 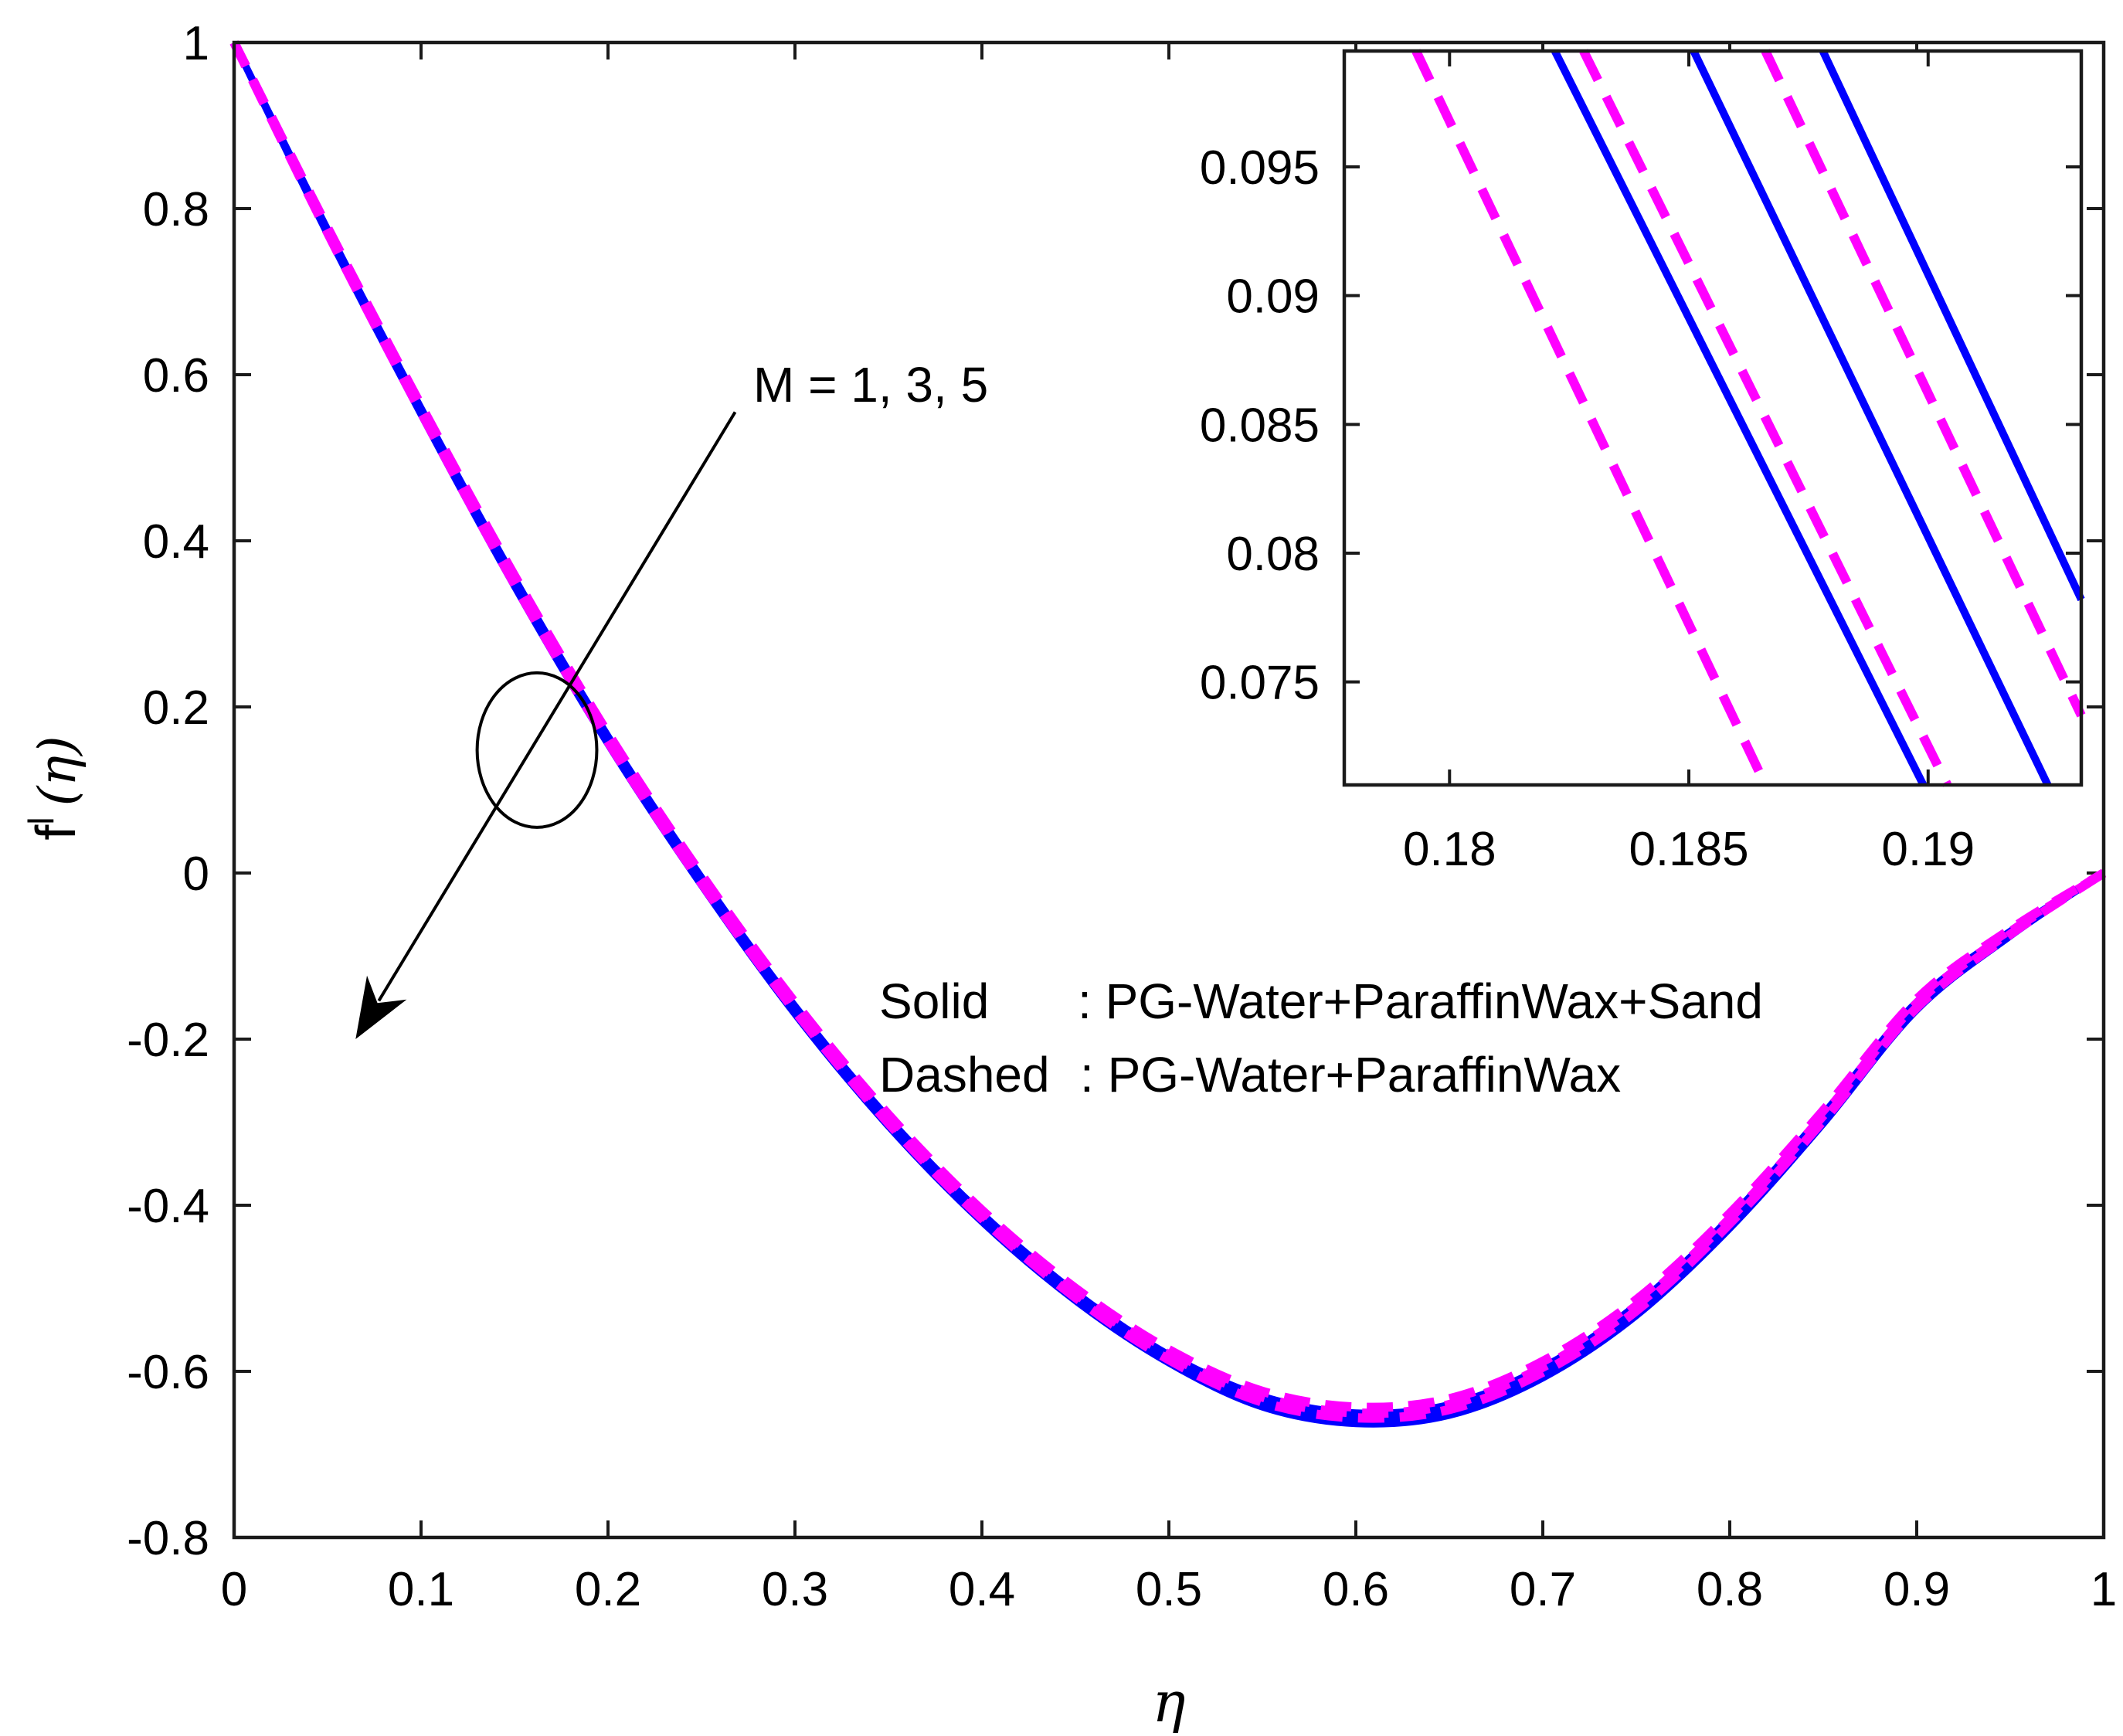 I want to click on inset-y-tick-label: 0.095, so click(x=1260, y=168).